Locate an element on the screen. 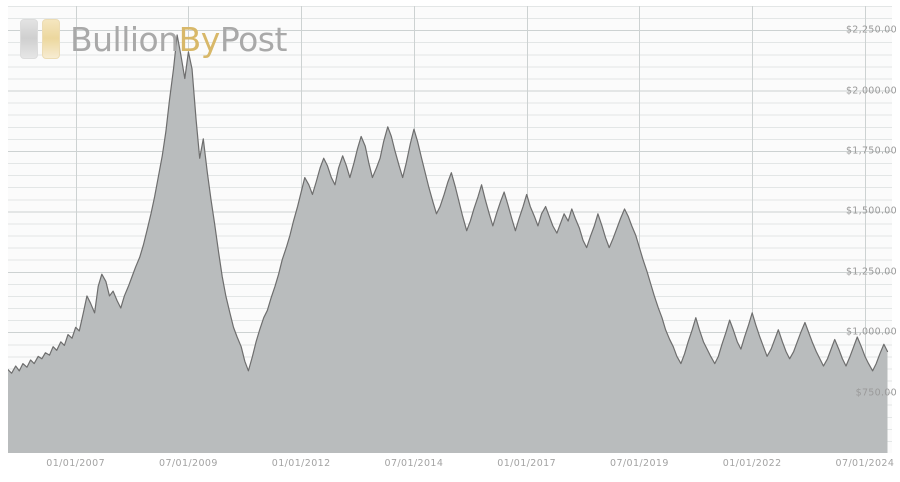 This screenshot has height=482, width=900. x-axis-tick-label: 07/01/2014 is located at coordinates (414, 463).